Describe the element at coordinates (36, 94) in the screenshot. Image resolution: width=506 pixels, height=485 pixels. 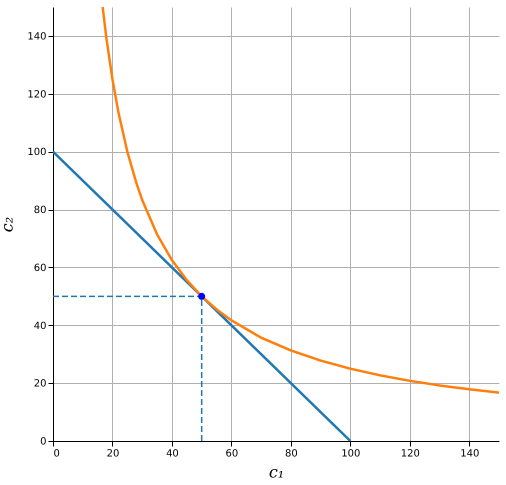
I see `y-tick-label: 120` at that location.